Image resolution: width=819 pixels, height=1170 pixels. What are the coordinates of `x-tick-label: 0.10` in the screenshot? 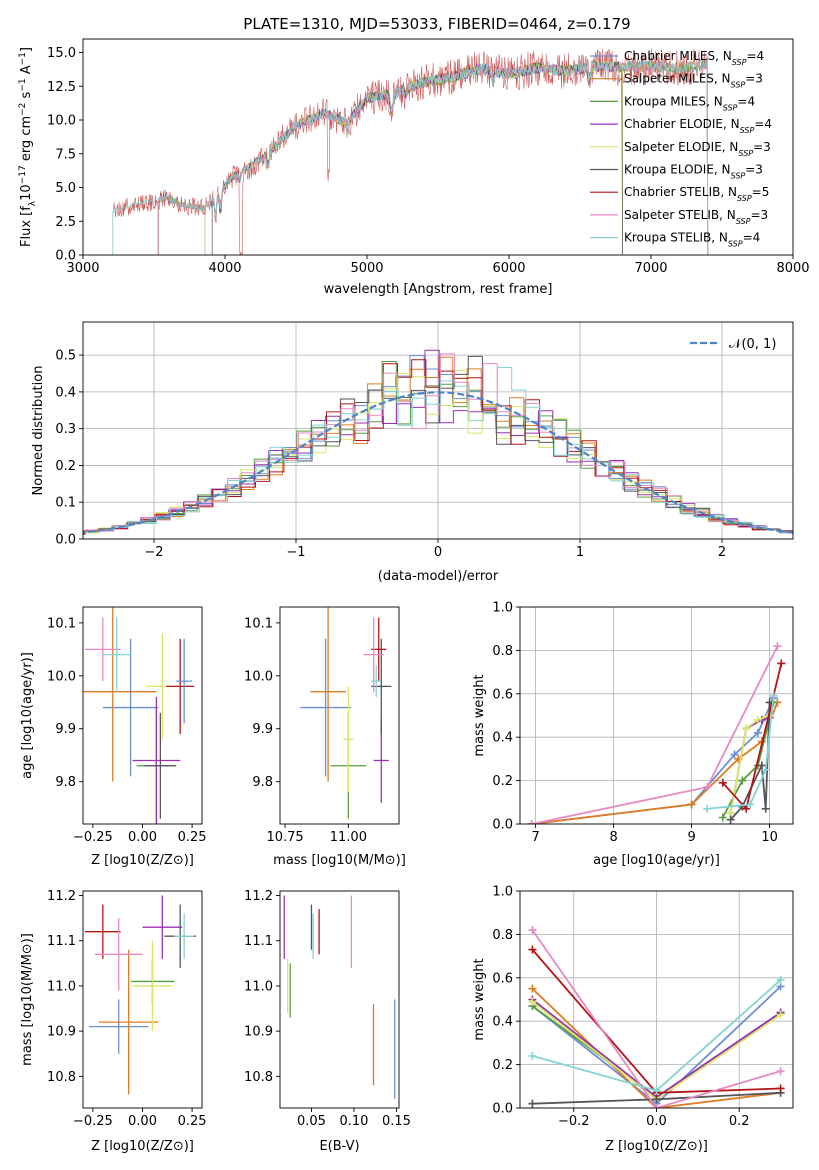 It's located at (353, 1121).